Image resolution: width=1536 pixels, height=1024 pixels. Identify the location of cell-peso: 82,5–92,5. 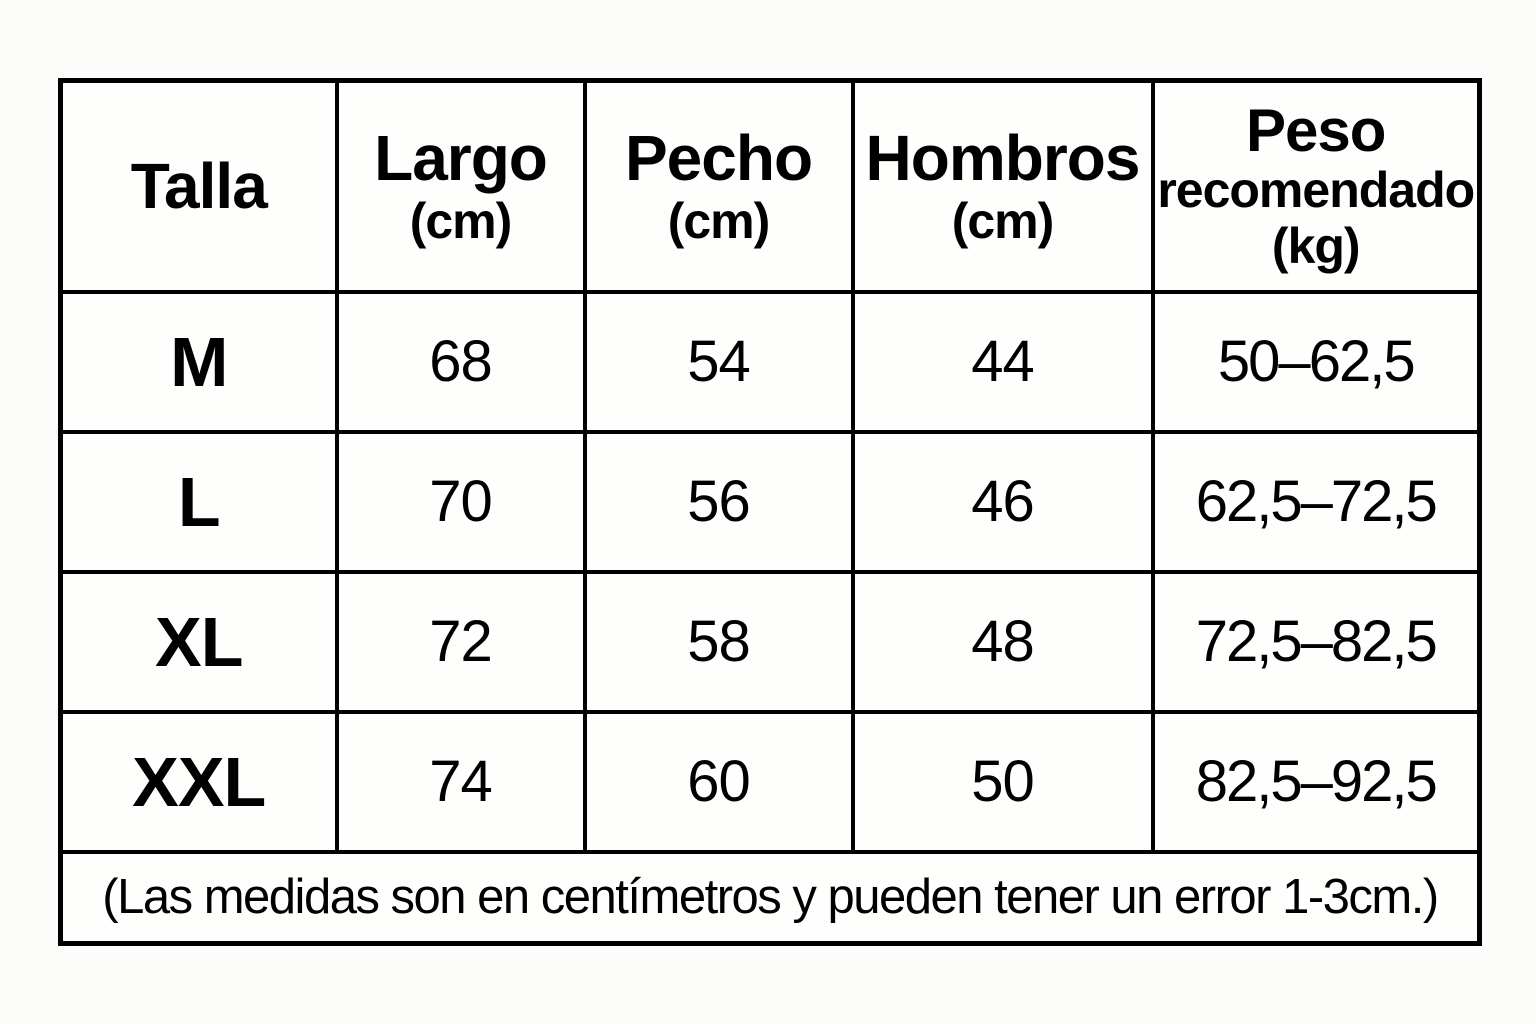
(1316, 781).